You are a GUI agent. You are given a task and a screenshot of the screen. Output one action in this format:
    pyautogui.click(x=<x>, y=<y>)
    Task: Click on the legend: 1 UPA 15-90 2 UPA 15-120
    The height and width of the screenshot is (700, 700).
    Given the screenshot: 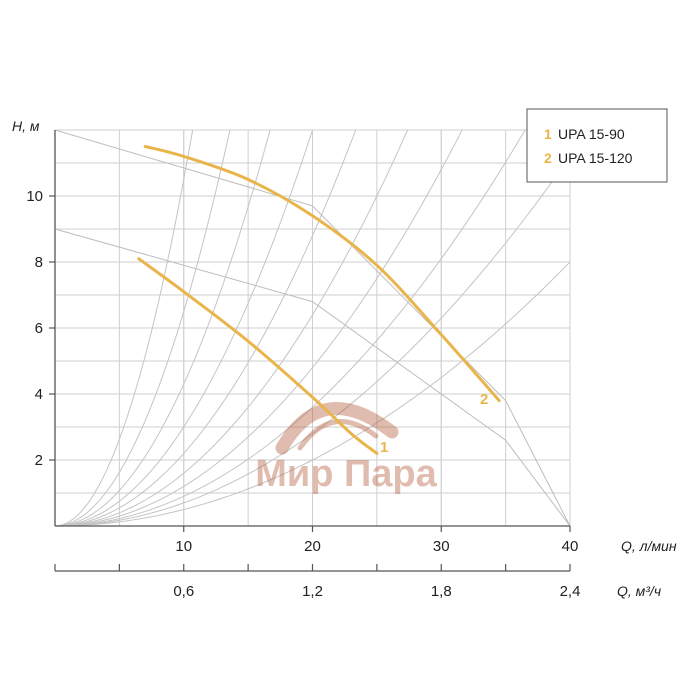 What is the action you would take?
    pyautogui.click(x=597, y=145)
    